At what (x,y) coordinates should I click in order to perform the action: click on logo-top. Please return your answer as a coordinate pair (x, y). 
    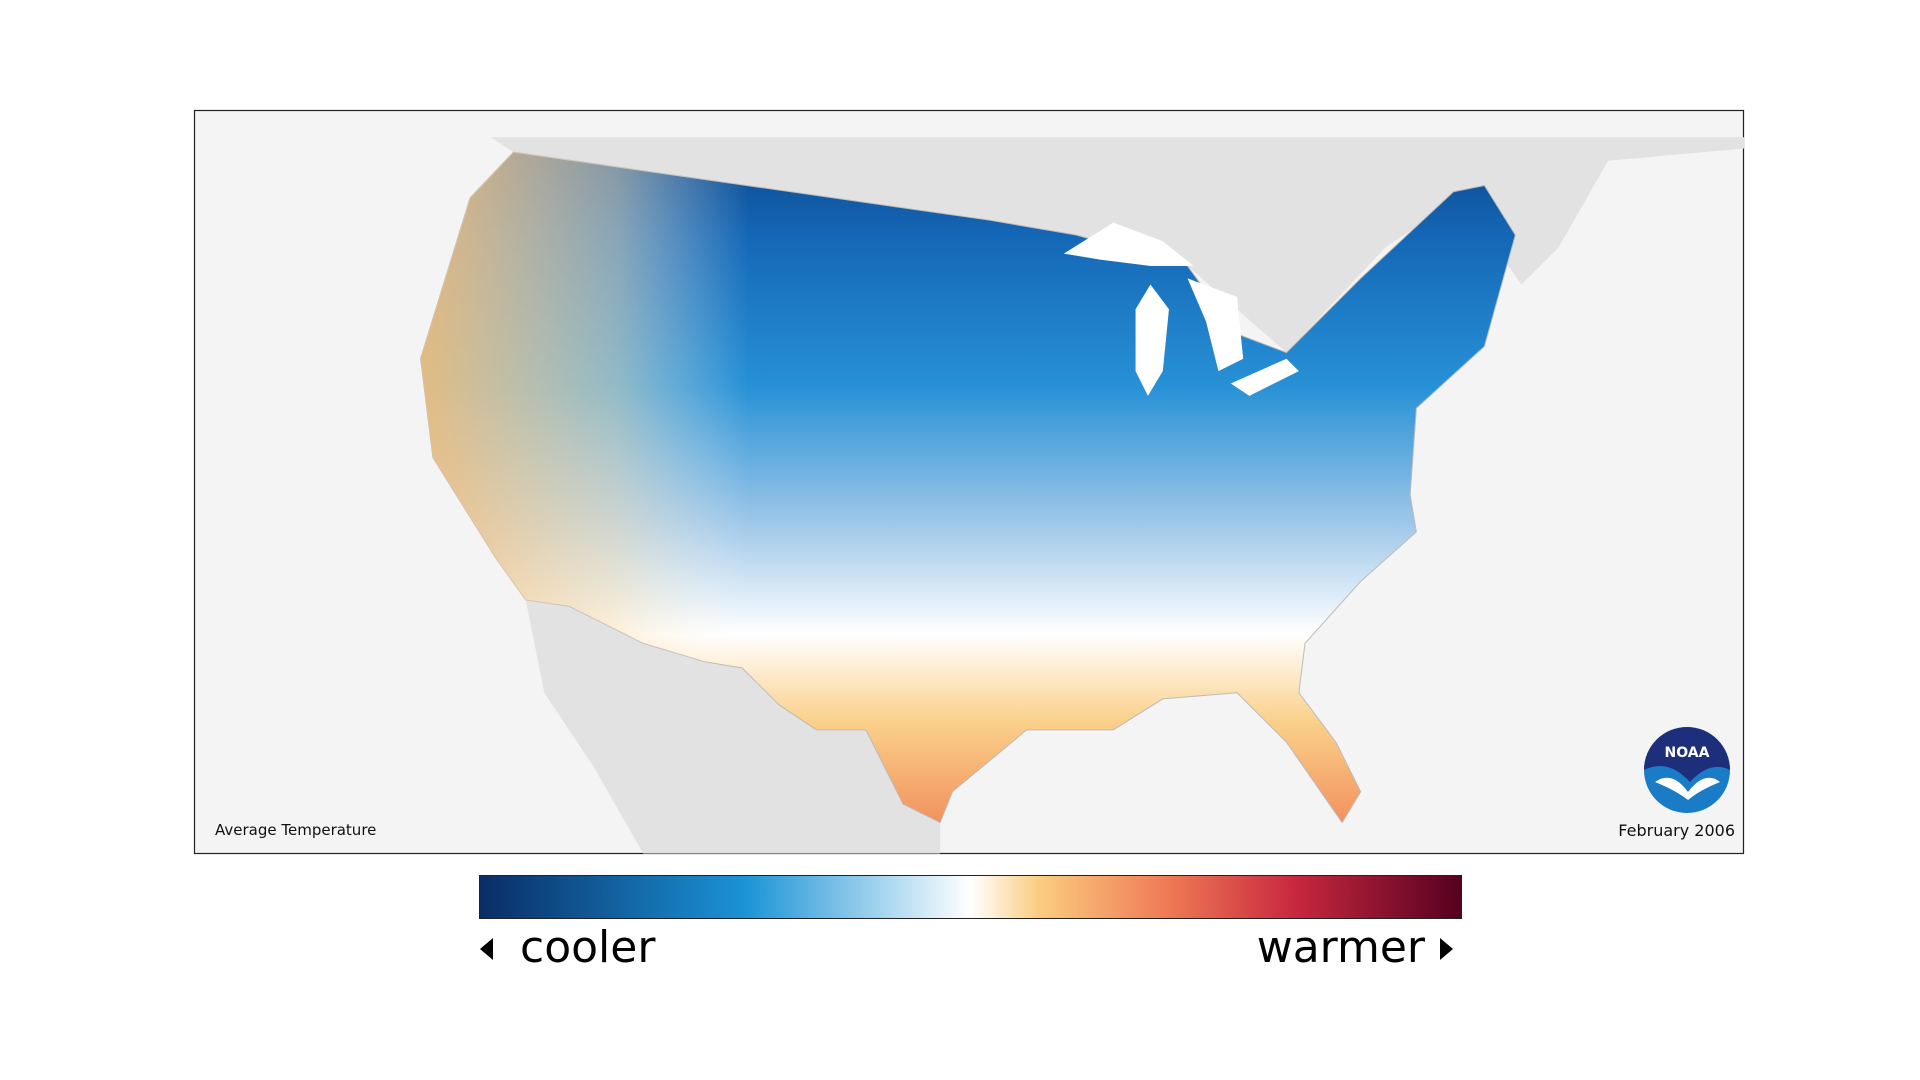
    Looking at the image, I should click on (1687, 754).